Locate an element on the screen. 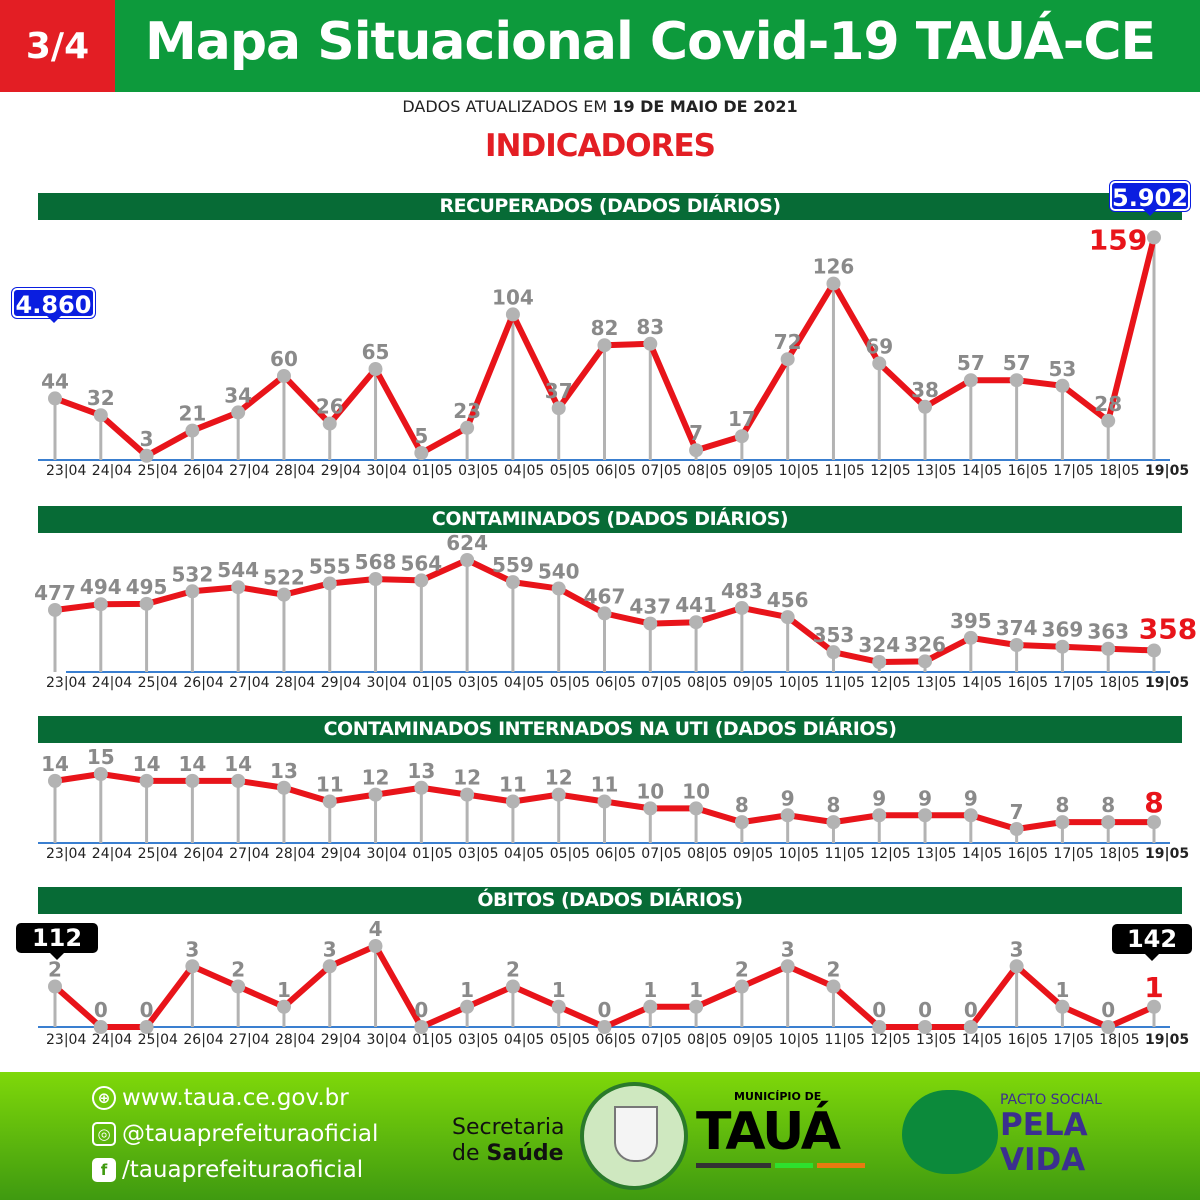  date-tick-label: 13|05 is located at coordinates (936, 471).